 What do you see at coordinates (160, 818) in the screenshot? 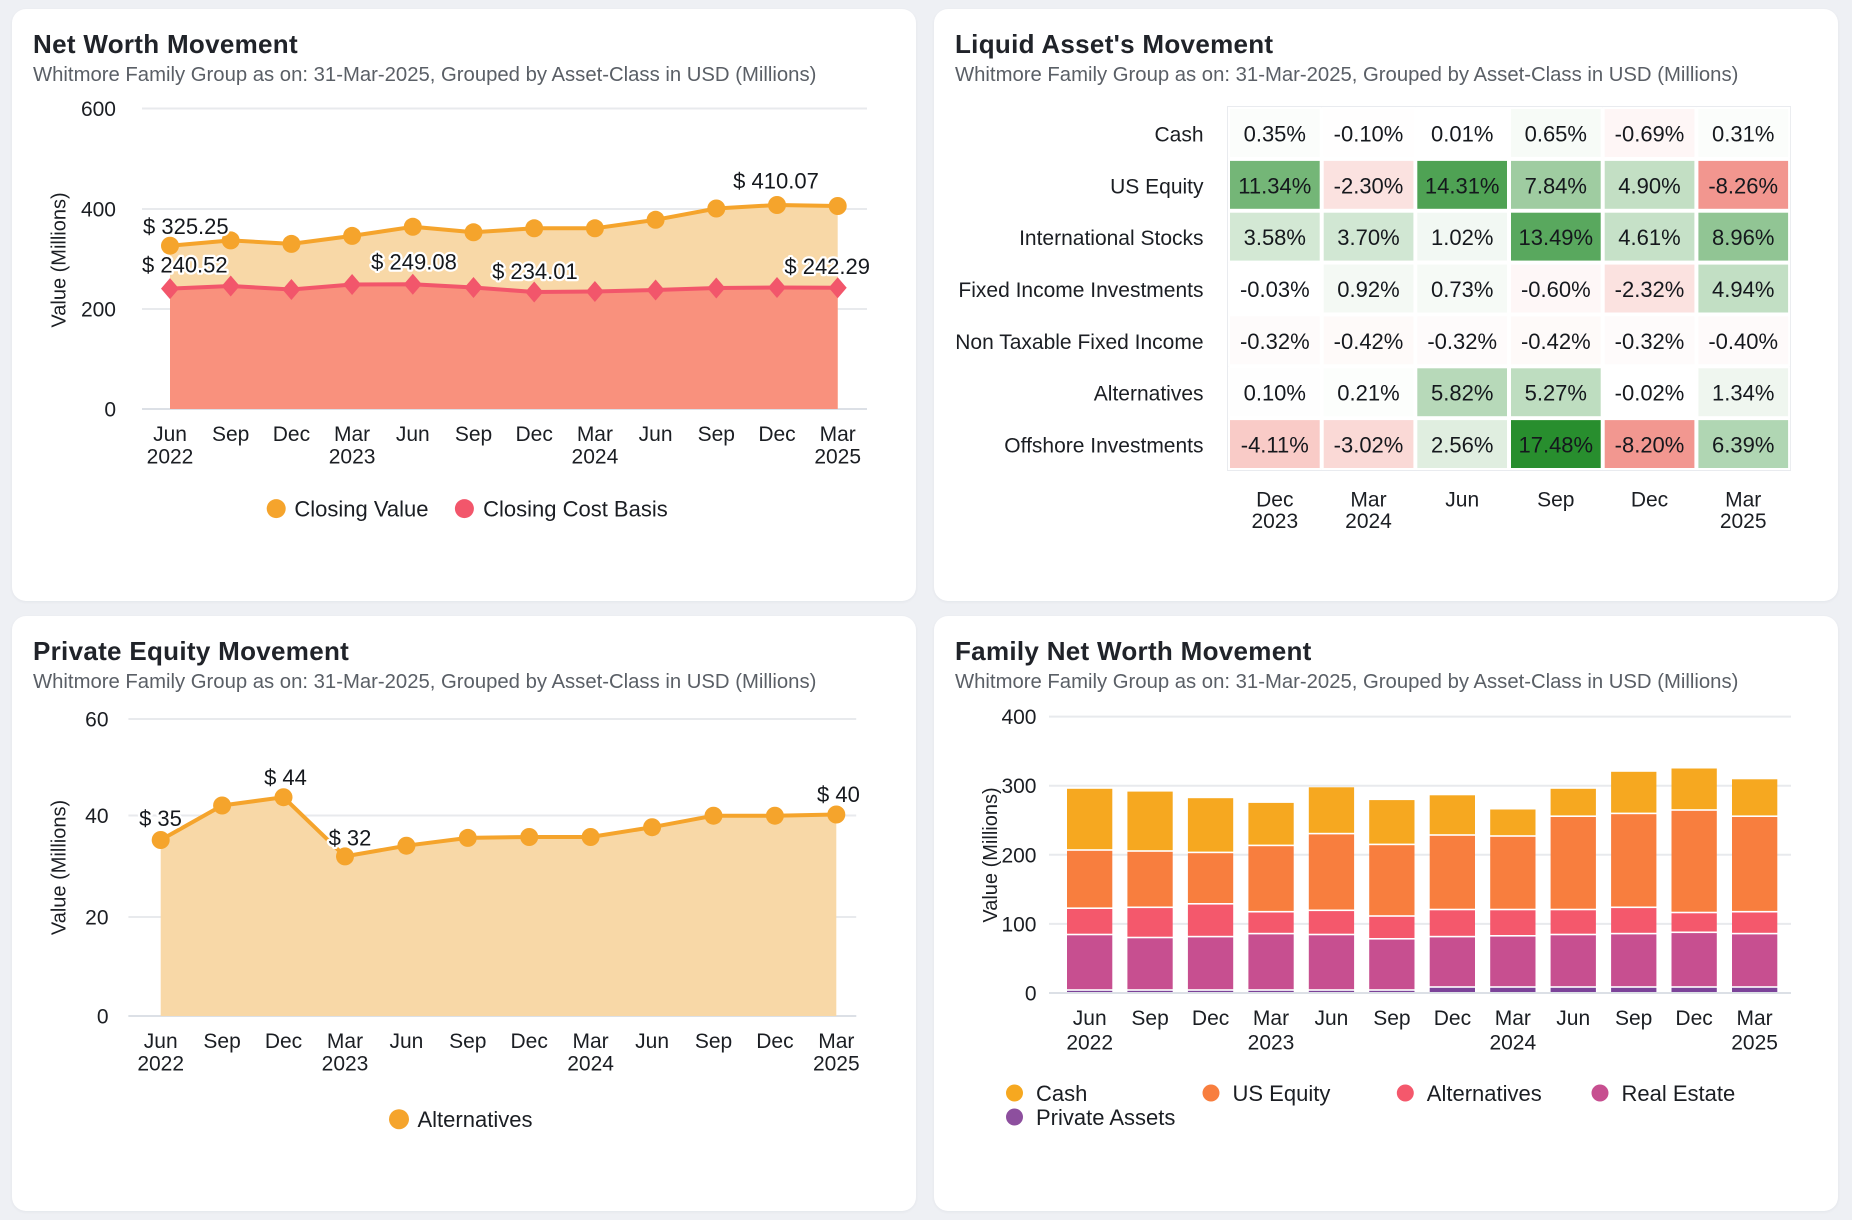
I see `svg-text: $ 35` at bounding box center [160, 818].